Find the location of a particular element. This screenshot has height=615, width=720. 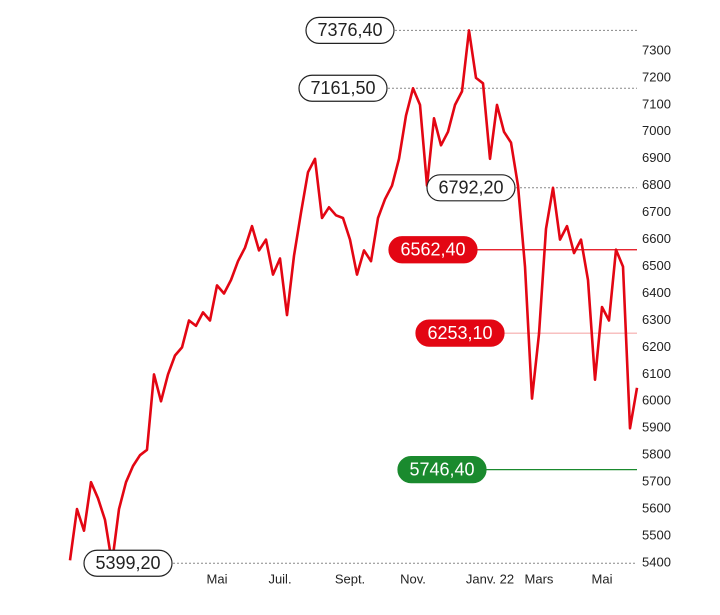

y-tick-label: 5600 is located at coordinates (656, 508).